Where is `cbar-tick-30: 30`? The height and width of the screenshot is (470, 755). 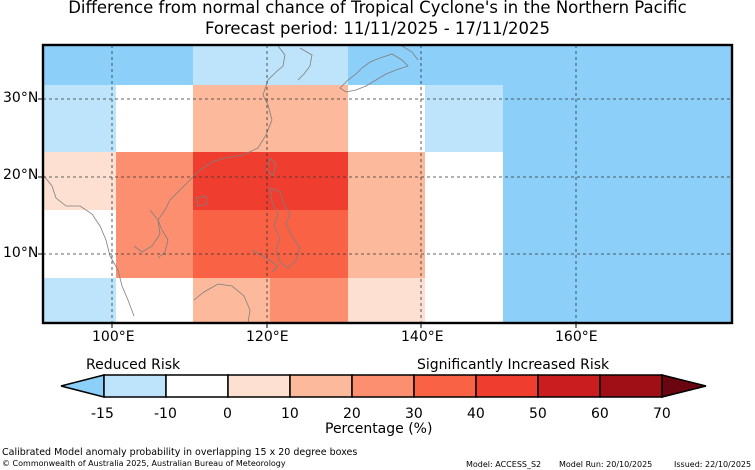 cbar-tick-30: 30 is located at coordinates (414, 414).